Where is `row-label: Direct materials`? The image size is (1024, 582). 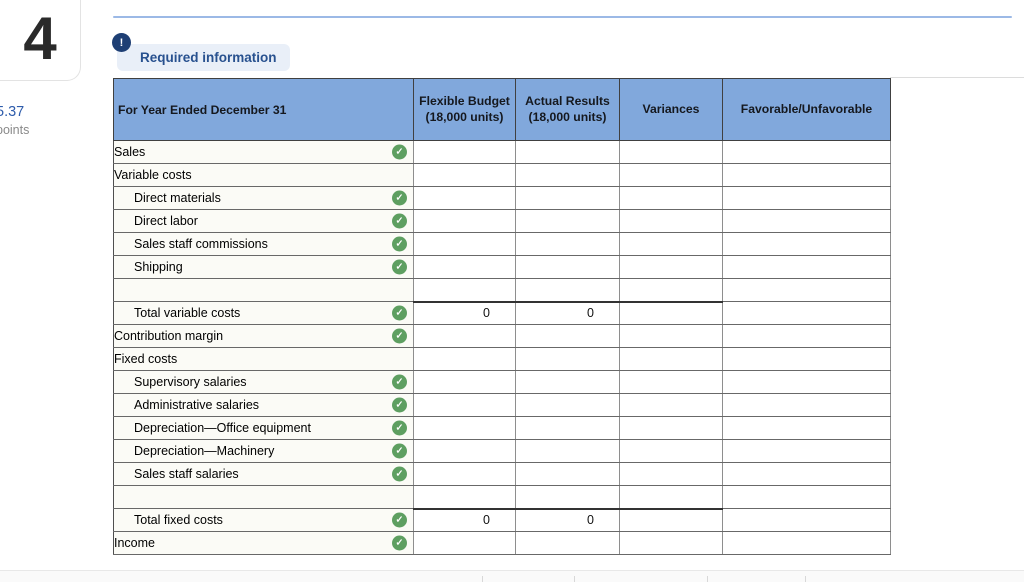 row-label: Direct materials is located at coordinates (177, 198).